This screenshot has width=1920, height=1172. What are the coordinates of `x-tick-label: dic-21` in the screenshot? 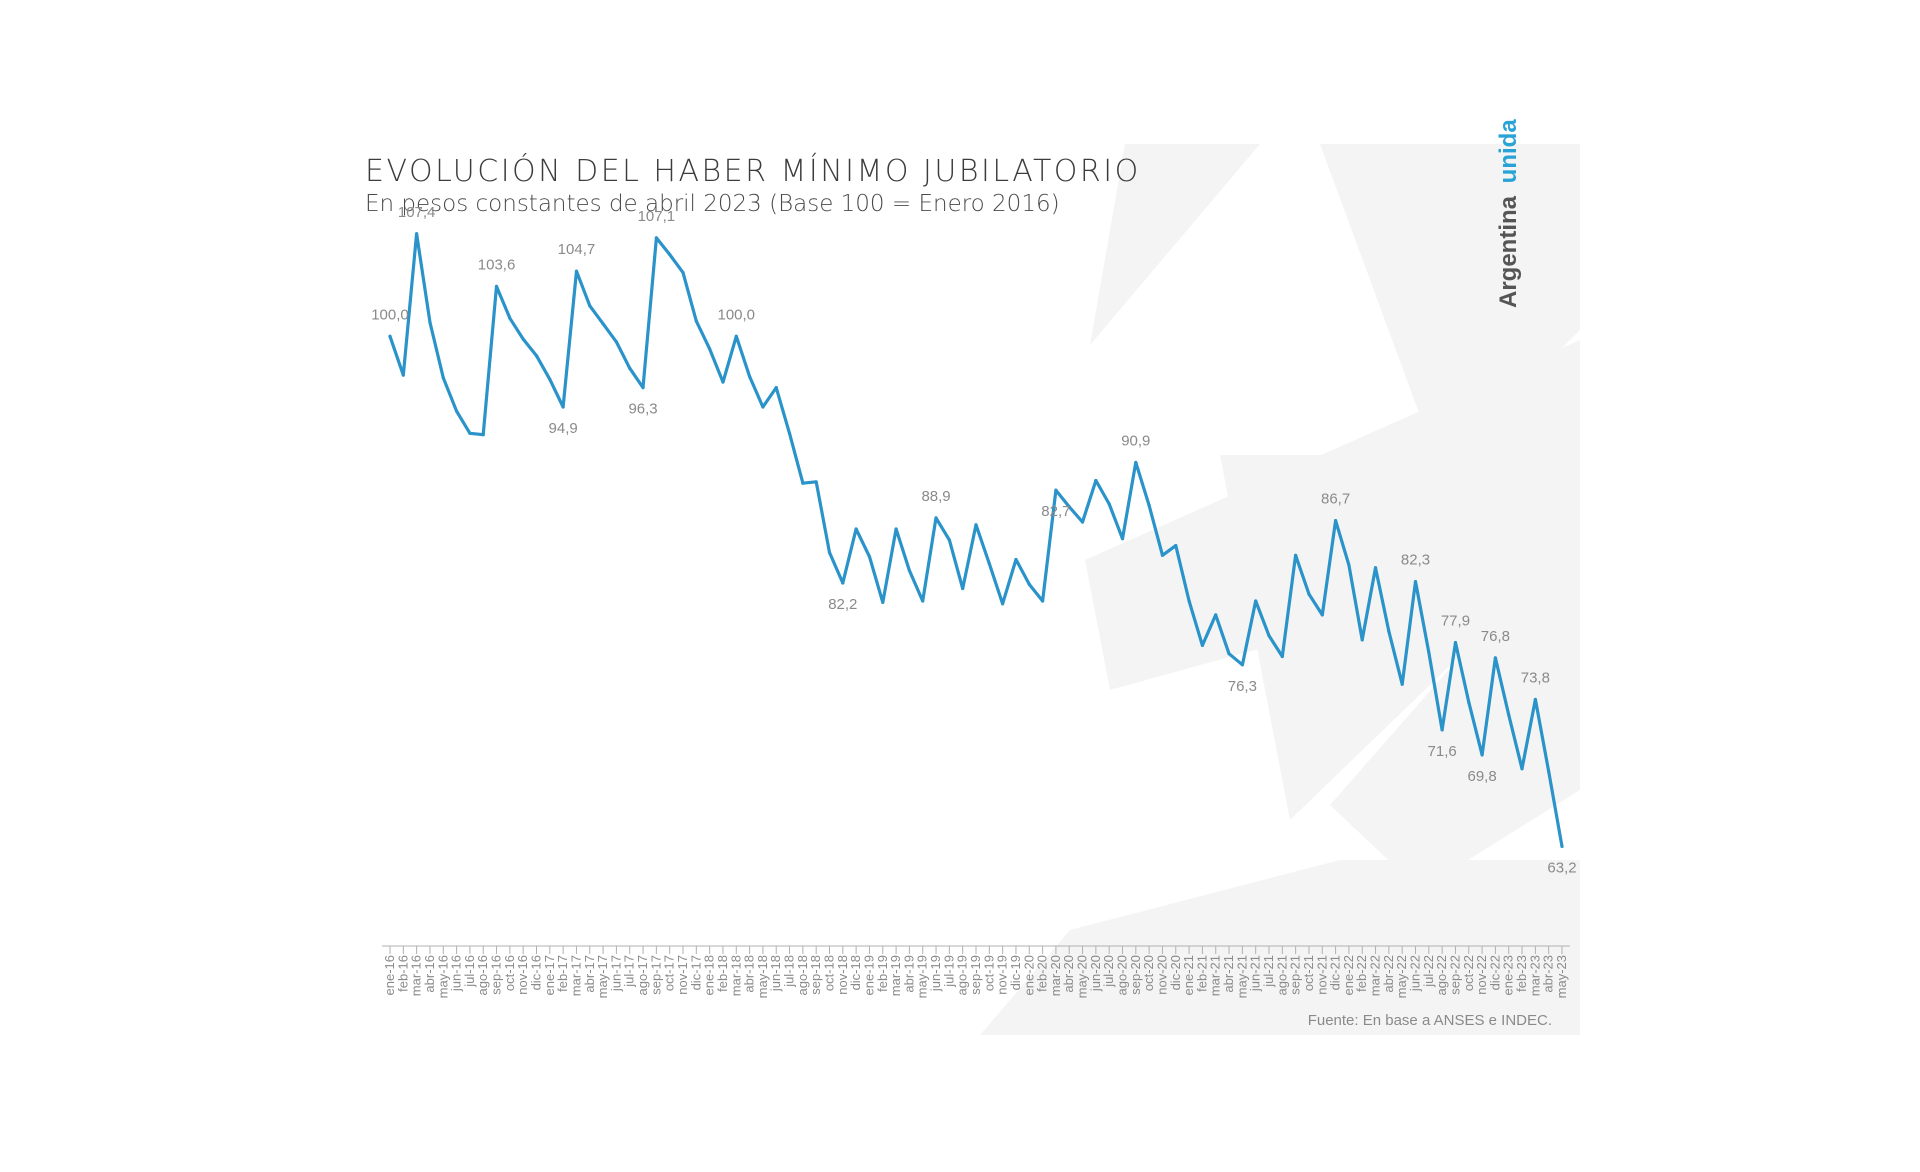 It's located at (1335, 972).